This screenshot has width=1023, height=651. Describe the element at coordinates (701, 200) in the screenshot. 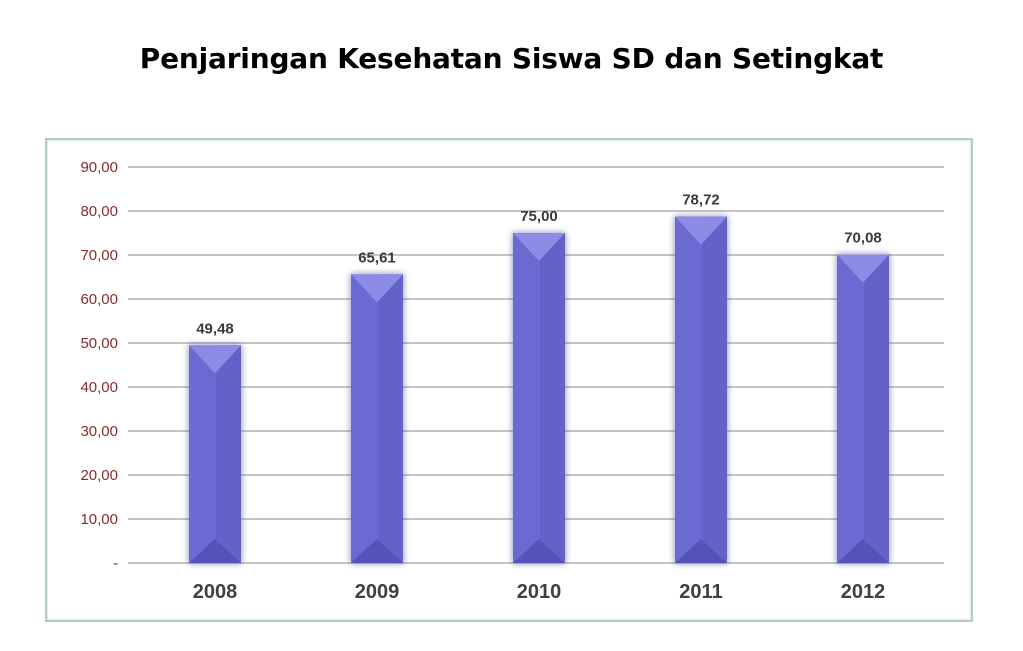

I see `data-label: 78,72` at that location.